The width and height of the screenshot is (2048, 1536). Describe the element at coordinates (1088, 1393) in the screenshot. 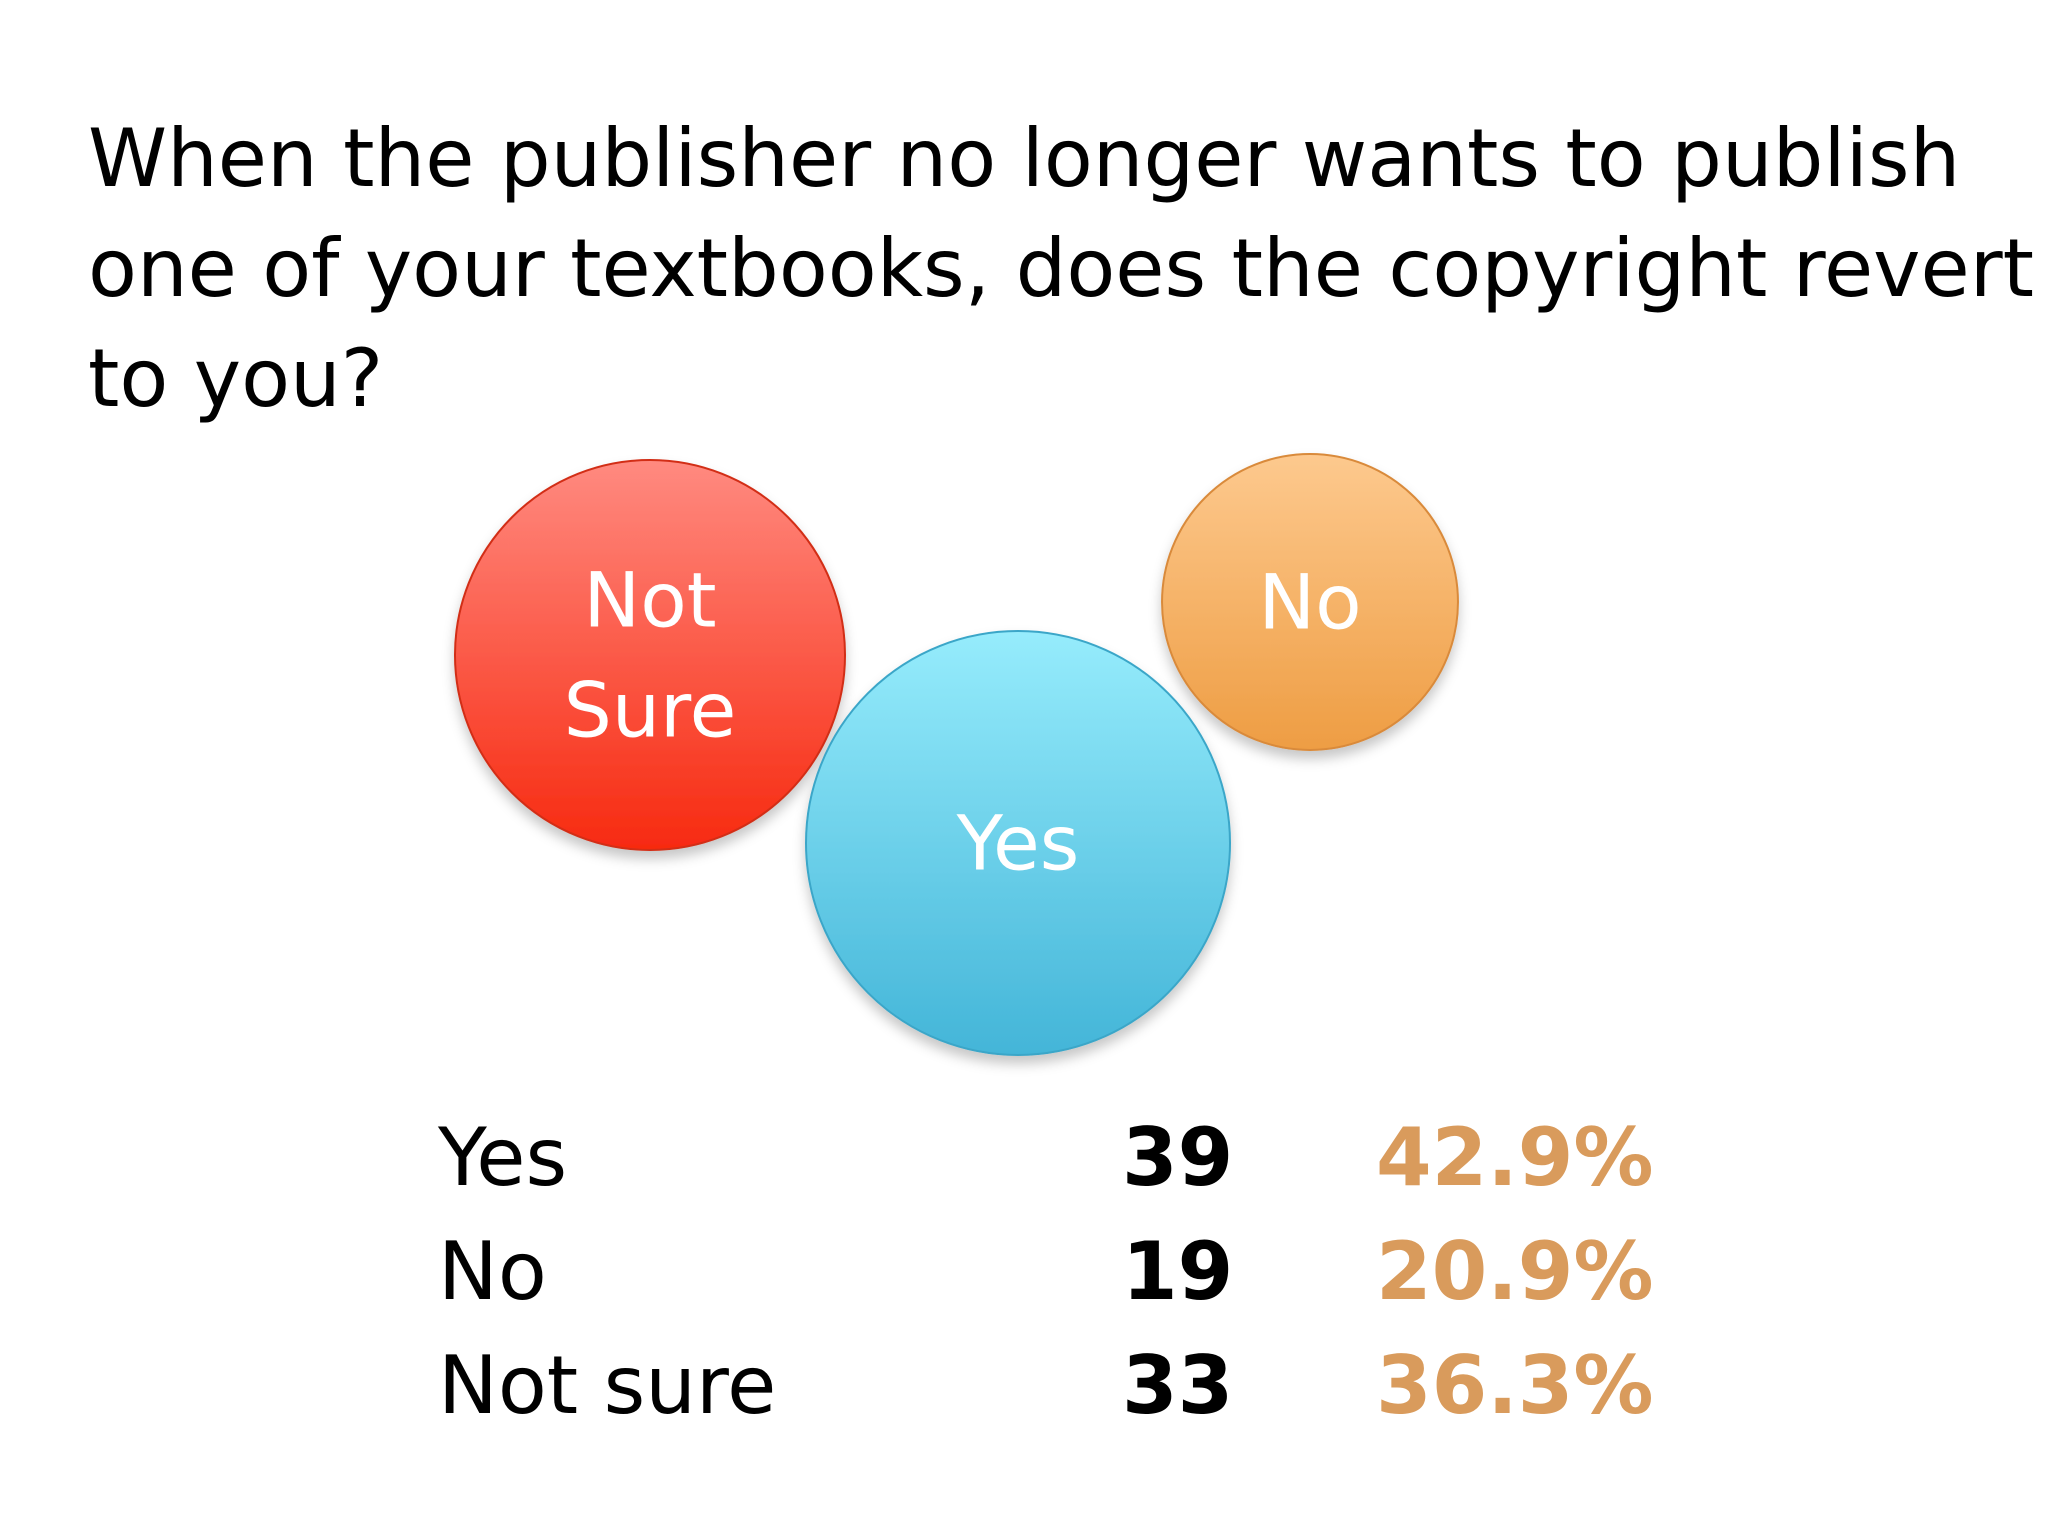

I see `table-row: Not sure 33 36.3%` at that location.